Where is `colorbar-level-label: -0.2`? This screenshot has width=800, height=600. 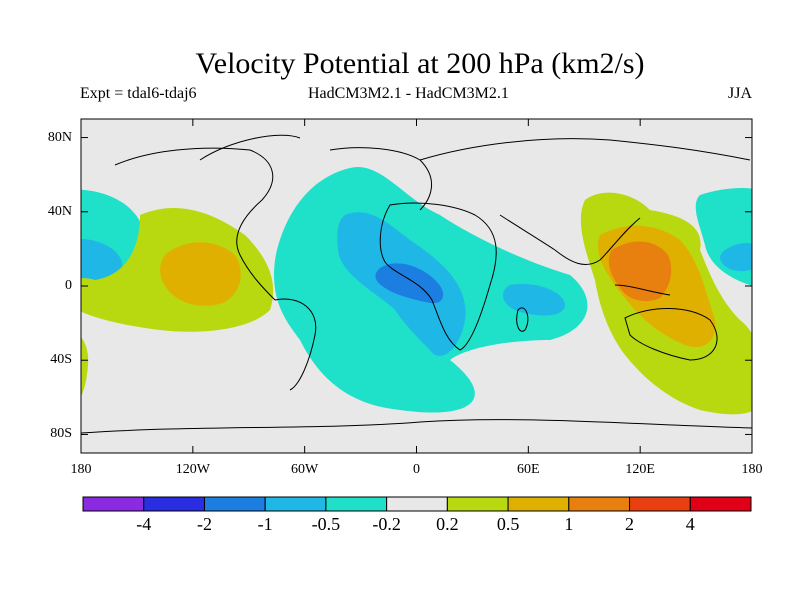 colorbar-level-label: -0.2 is located at coordinates (386, 524).